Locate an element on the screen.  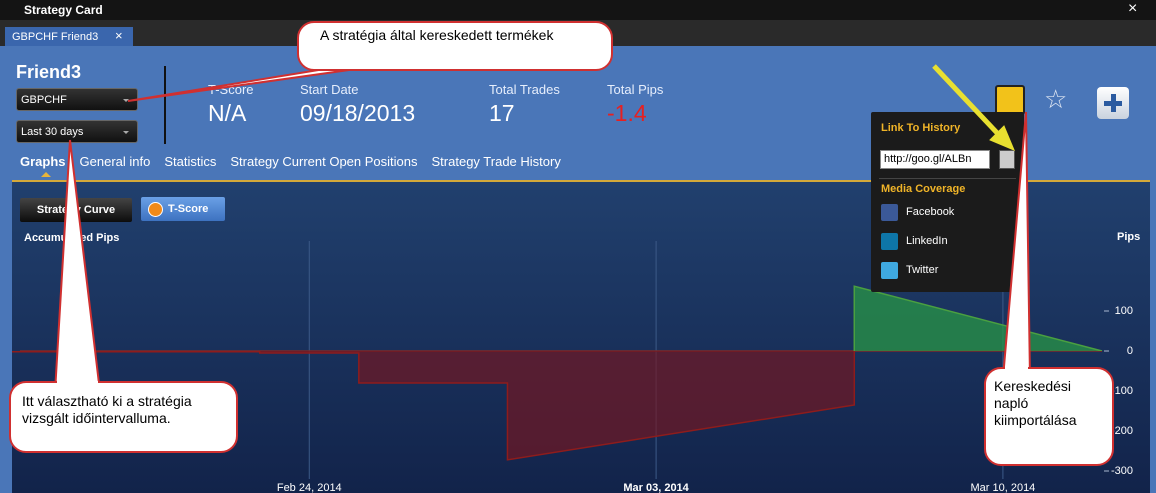
x-tick-label: Mar 10, 2014 is located at coordinates (1002, 487).